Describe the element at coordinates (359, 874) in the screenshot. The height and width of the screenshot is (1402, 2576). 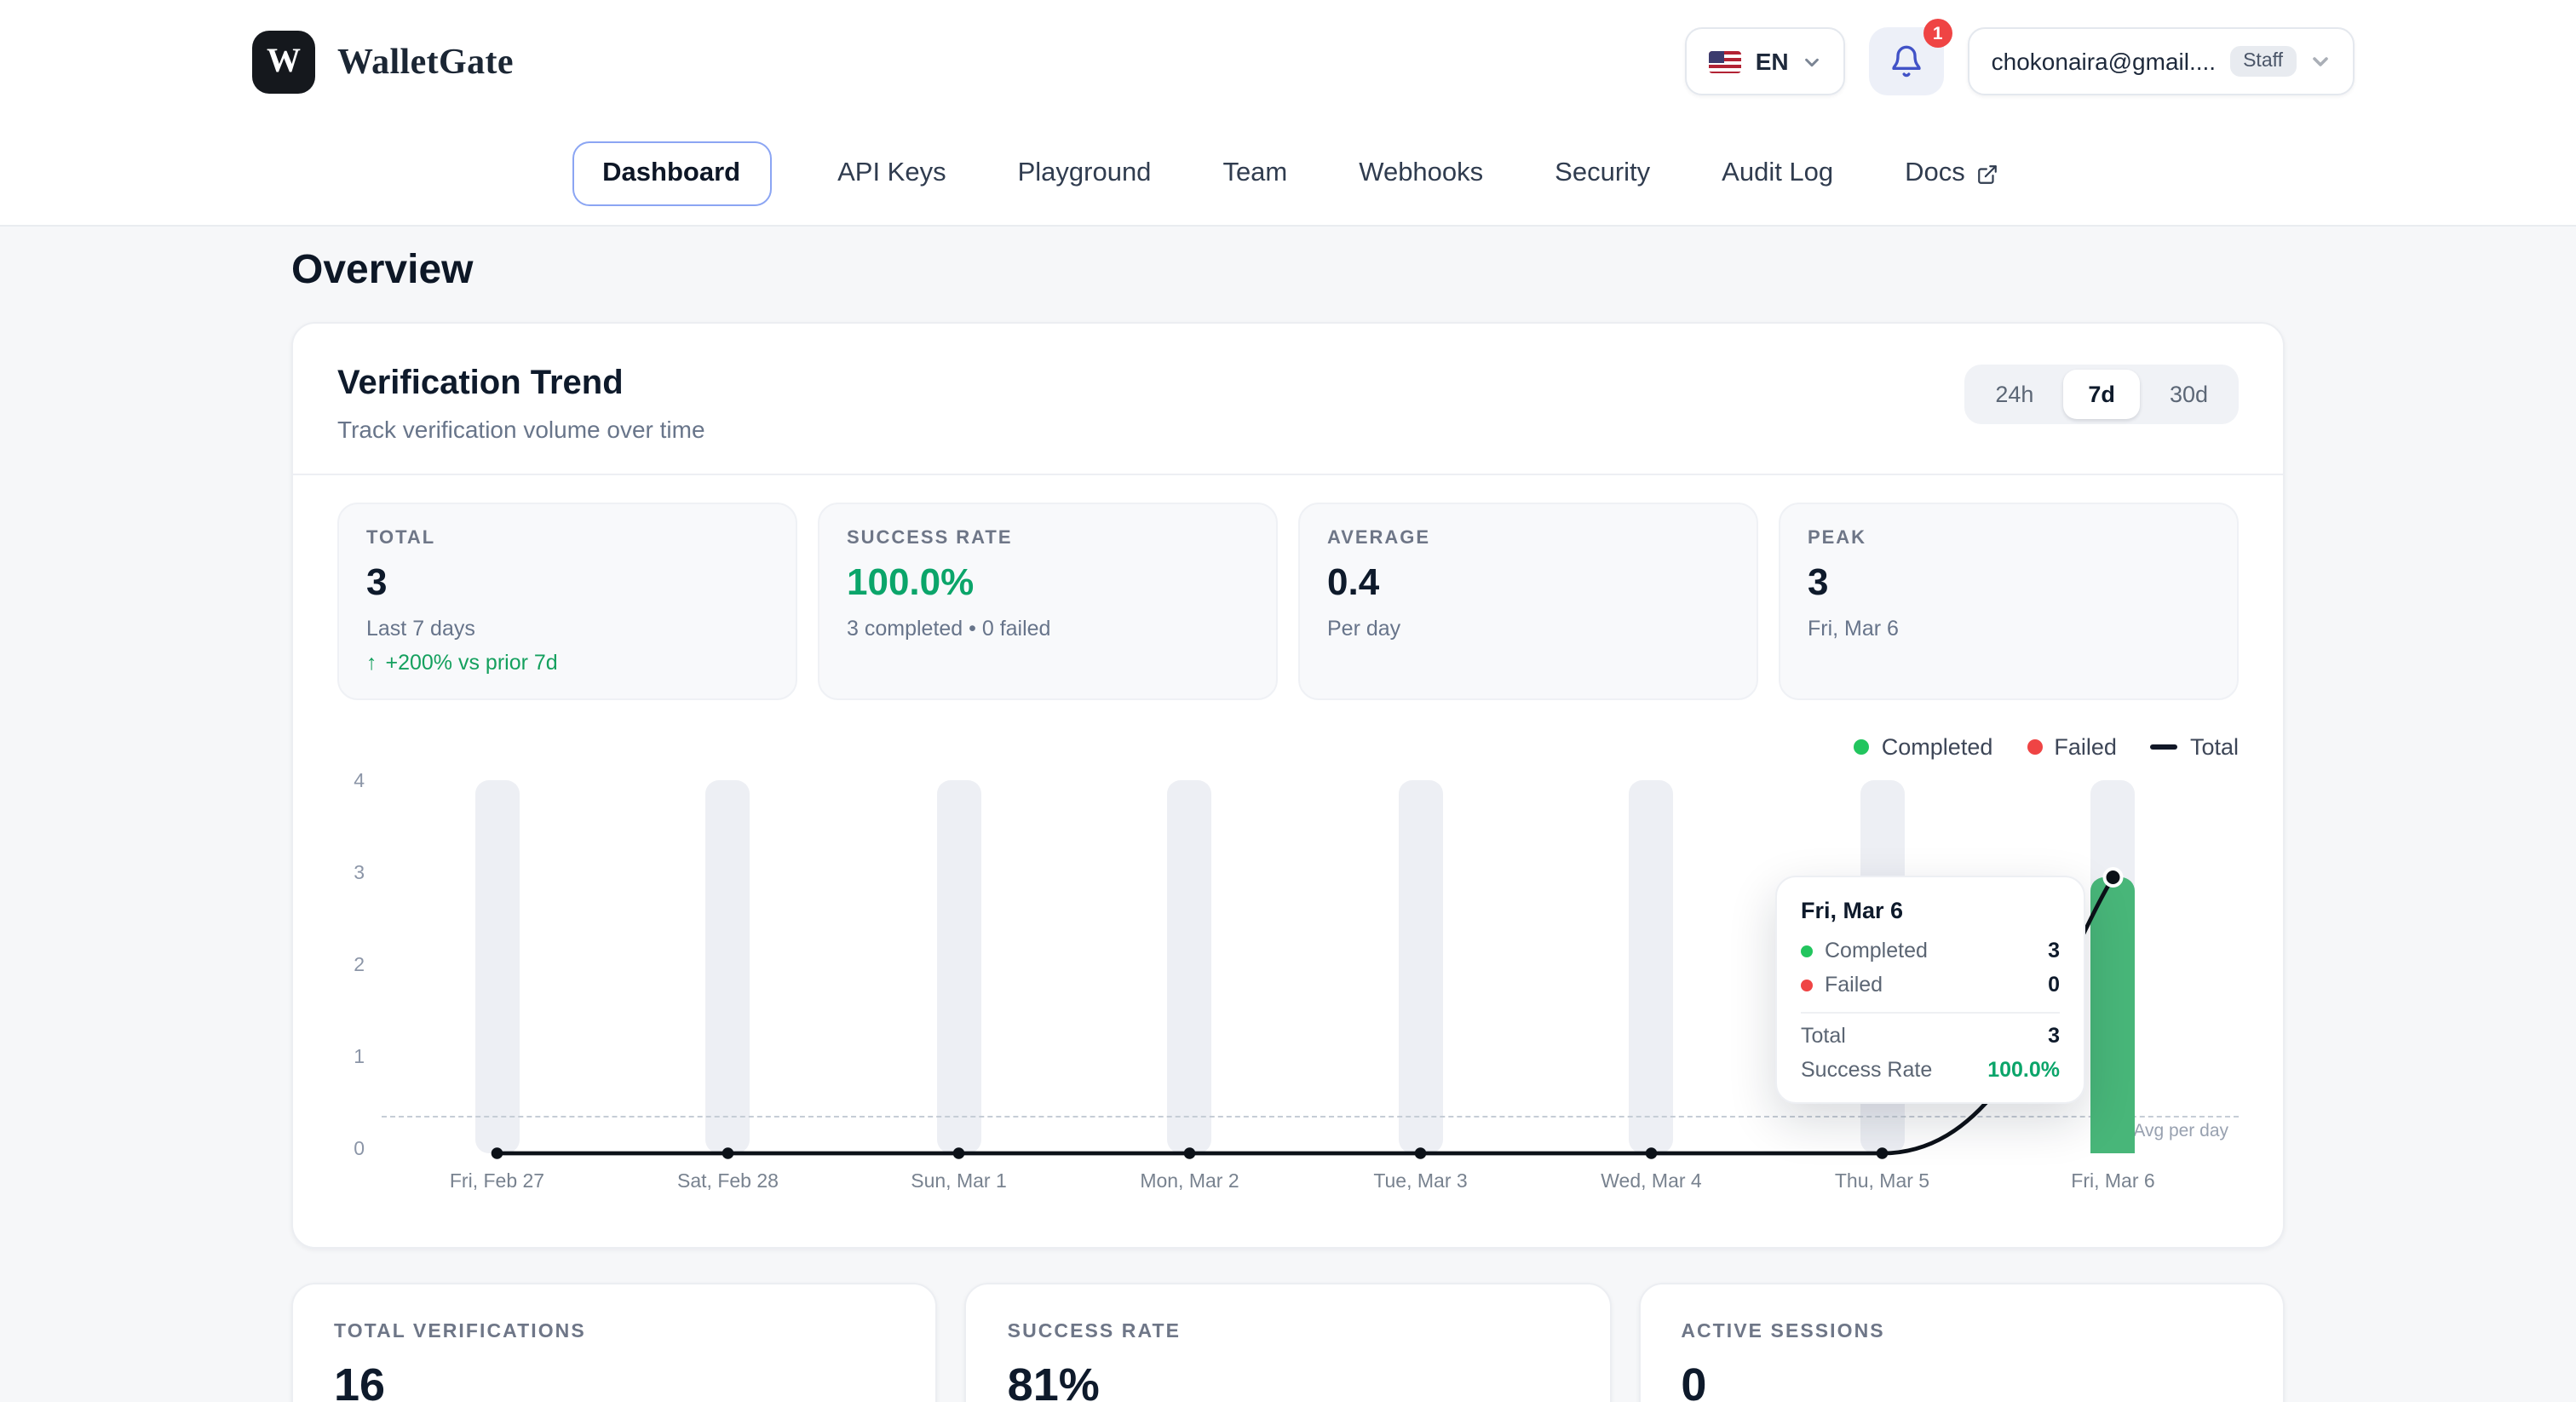
I see `y-axis-tick: 3` at that location.